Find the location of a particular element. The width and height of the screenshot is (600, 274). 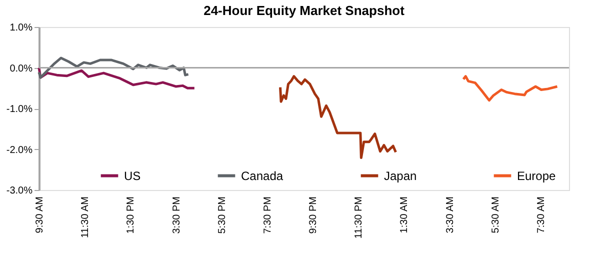

y-tick-label: -2.0% is located at coordinates (19, 150).